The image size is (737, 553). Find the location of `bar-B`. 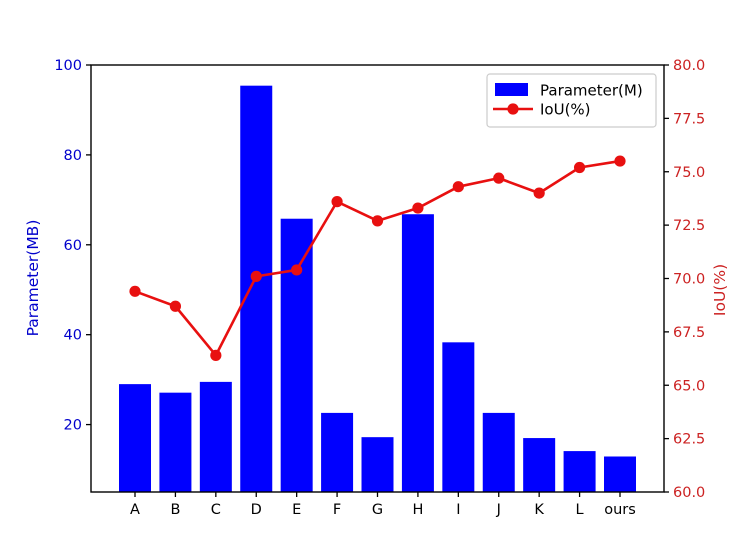

bar-B is located at coordinates (175, 442).